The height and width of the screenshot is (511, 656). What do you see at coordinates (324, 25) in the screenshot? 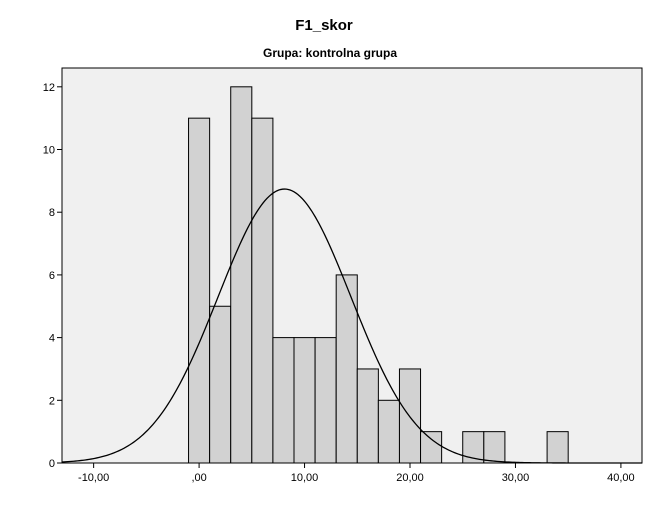
I see `chart-title: F1_skor` at bounding box center [324, 25].